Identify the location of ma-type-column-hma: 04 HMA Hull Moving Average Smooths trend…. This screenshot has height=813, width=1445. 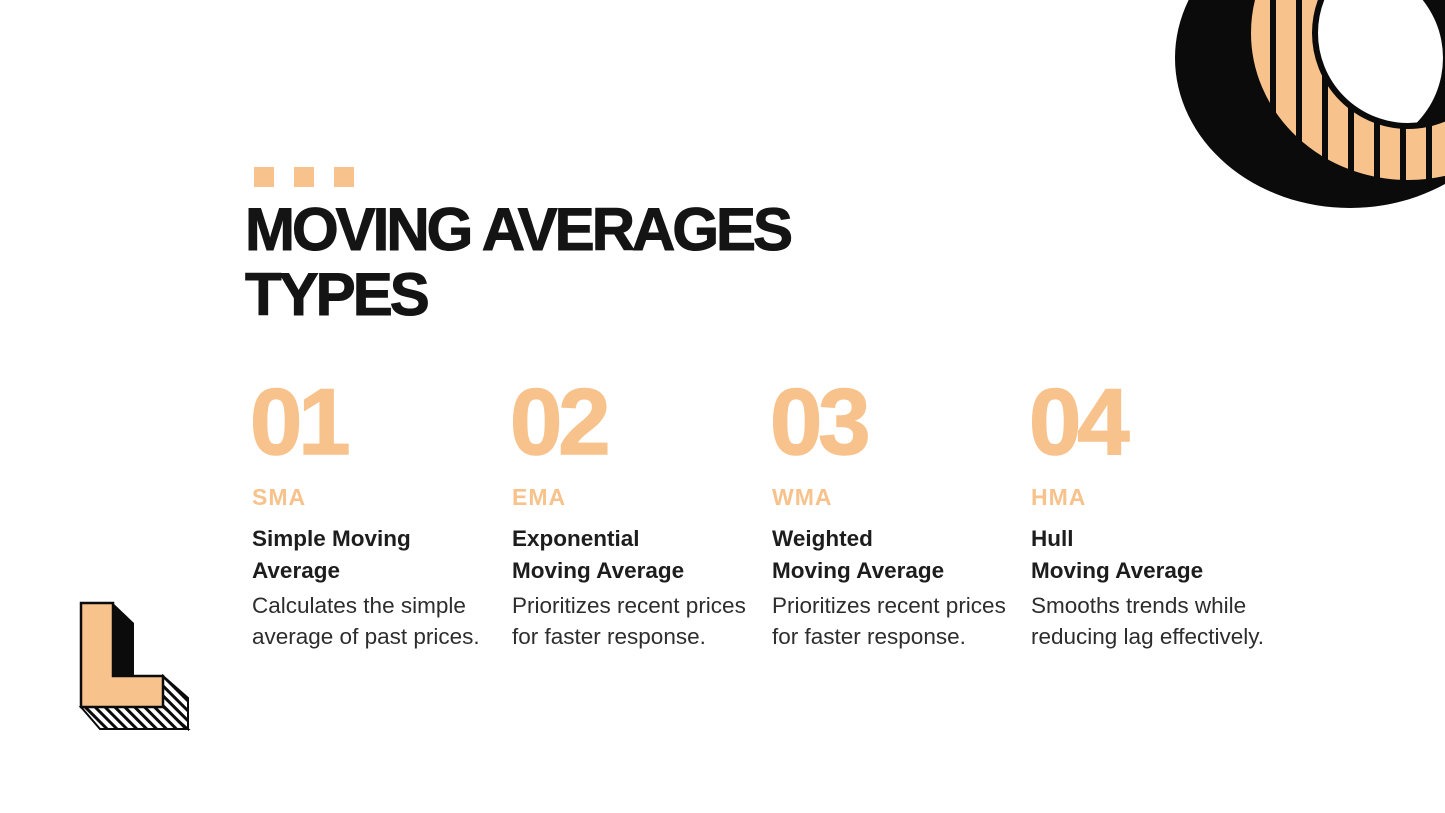
(1162, 522).